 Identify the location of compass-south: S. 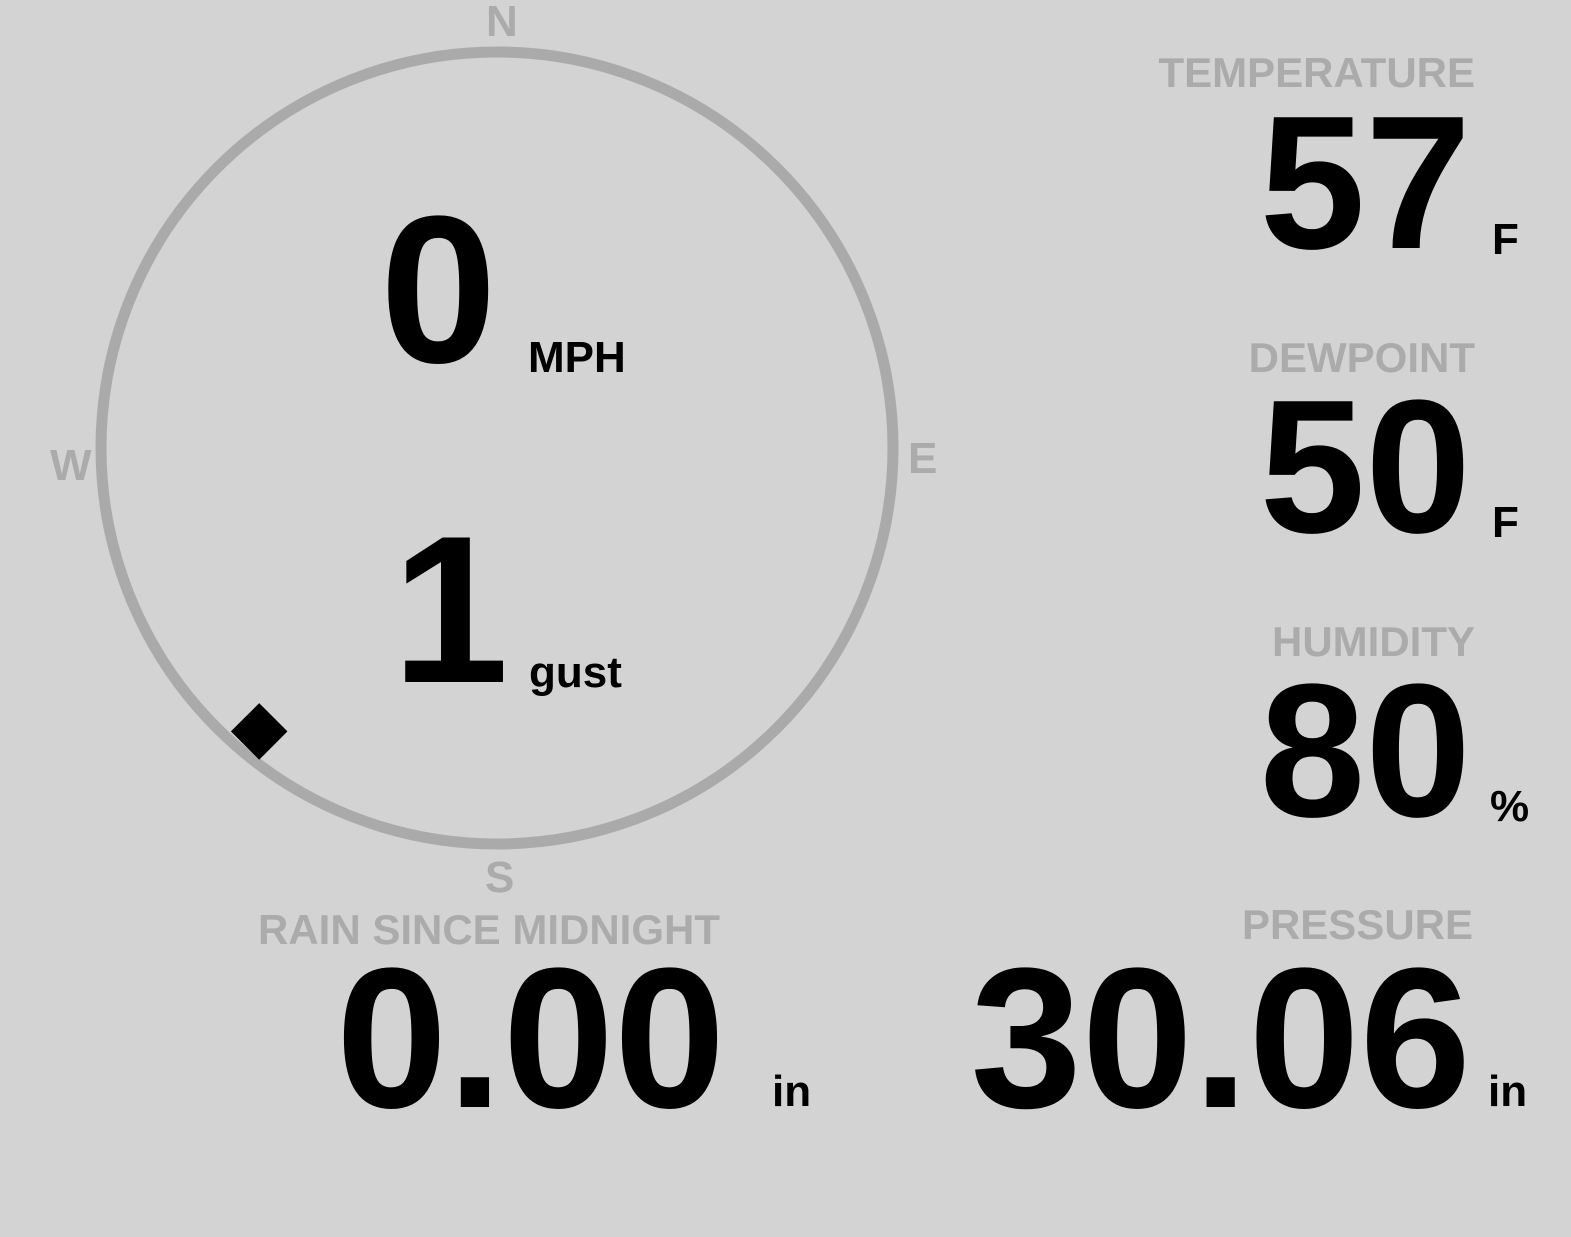
(500, 877).